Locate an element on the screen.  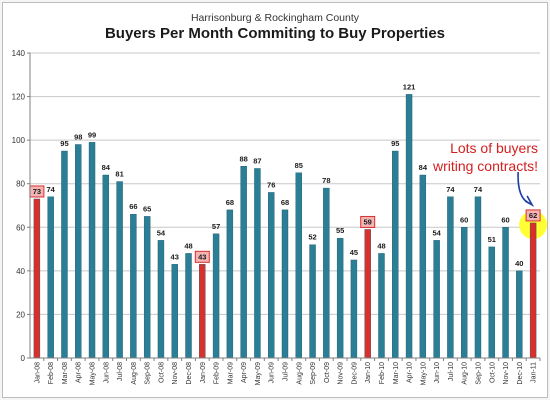
x-tick-label: Sep-09 is located at coordinates (313, 373).